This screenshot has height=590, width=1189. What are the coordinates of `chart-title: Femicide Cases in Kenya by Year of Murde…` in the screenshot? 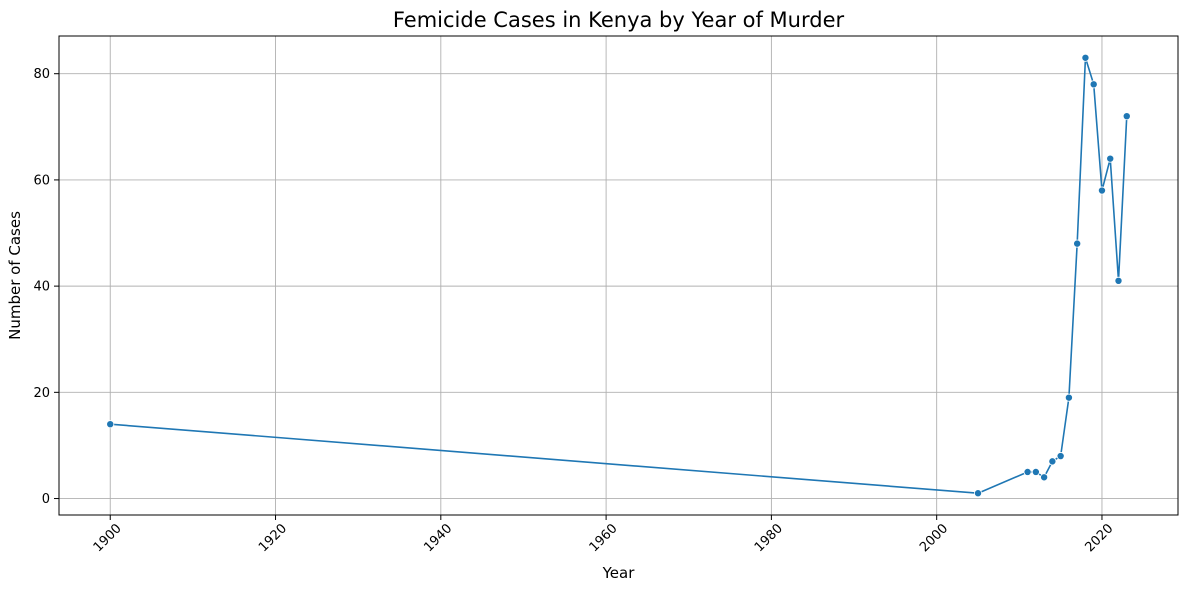 It's located at (619, 20).